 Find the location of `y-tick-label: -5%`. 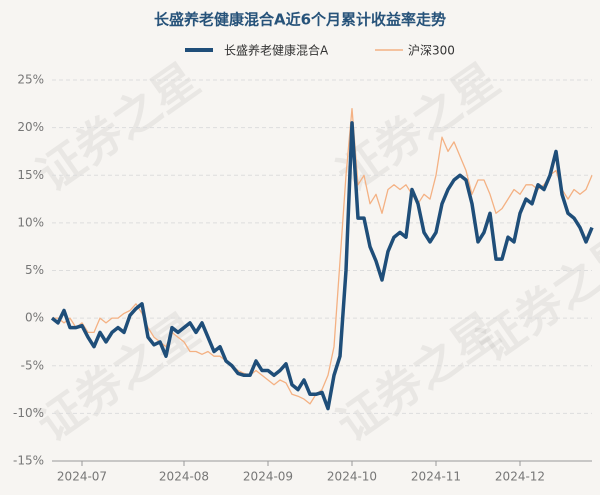

y-tick-label: -5% is located at coordinates (32, 365).